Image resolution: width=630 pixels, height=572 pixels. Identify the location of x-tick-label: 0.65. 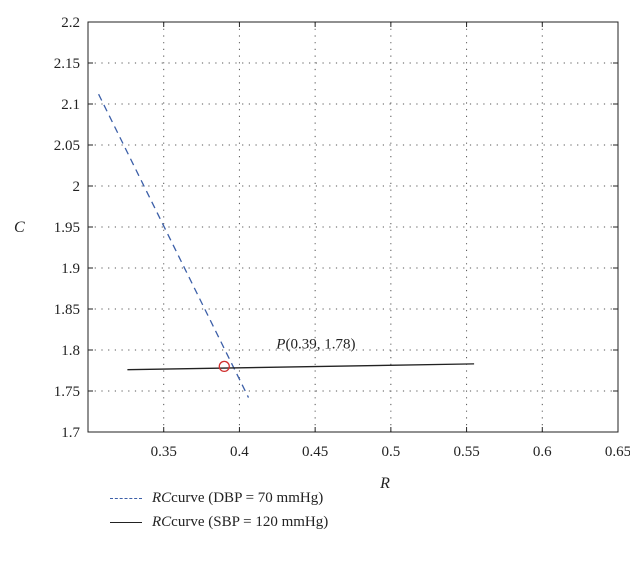
(617, 452).